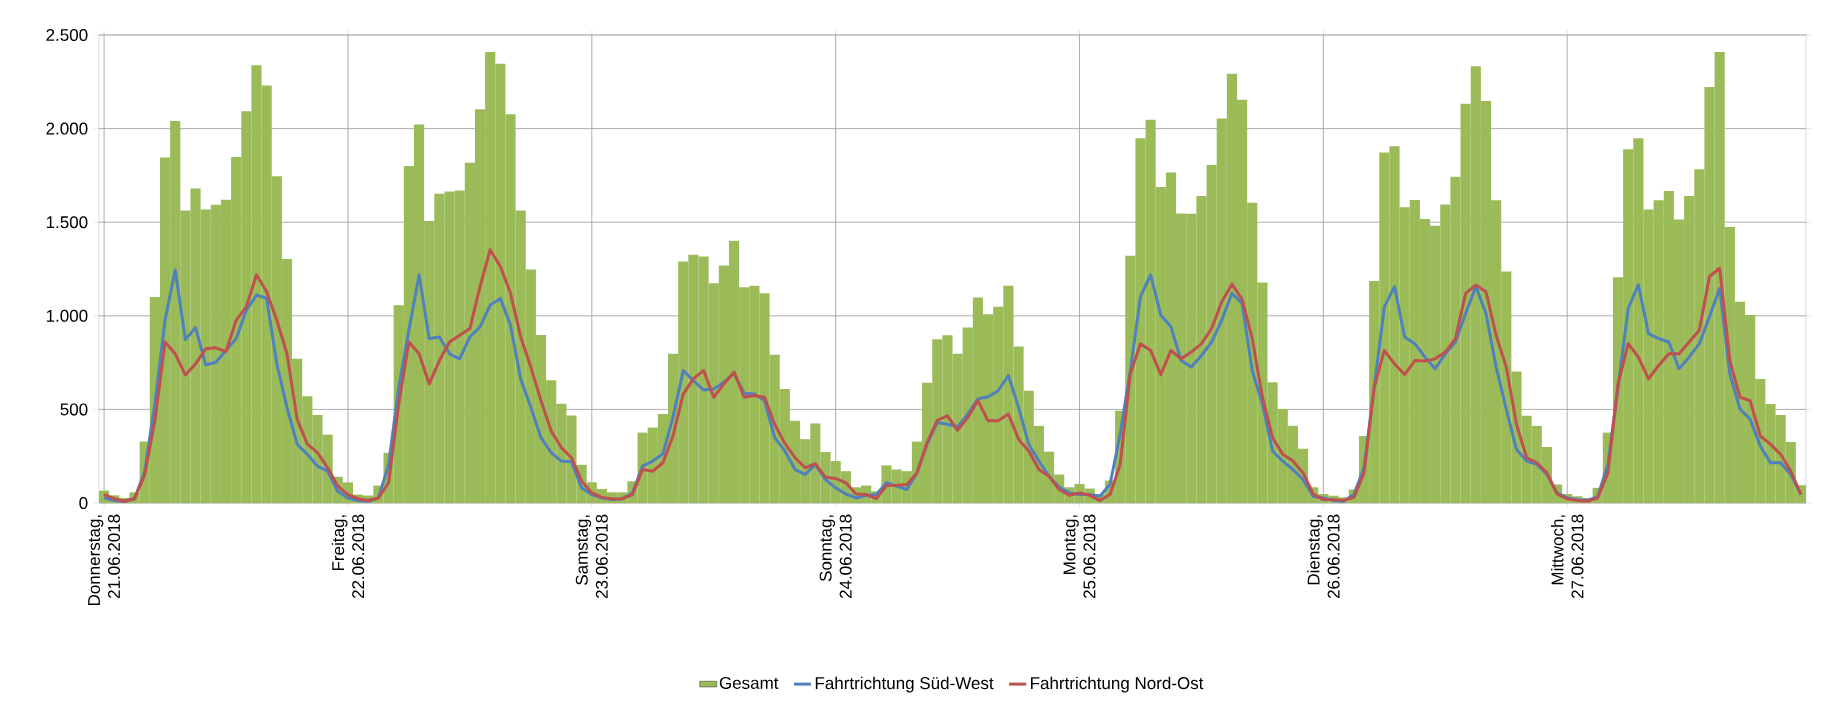  What do you see at coordinates (1567, 556) in the screenshot?
I see `x-tick-label: Mittwoch, 27.06.2018` at bounding box center [1567, 556].